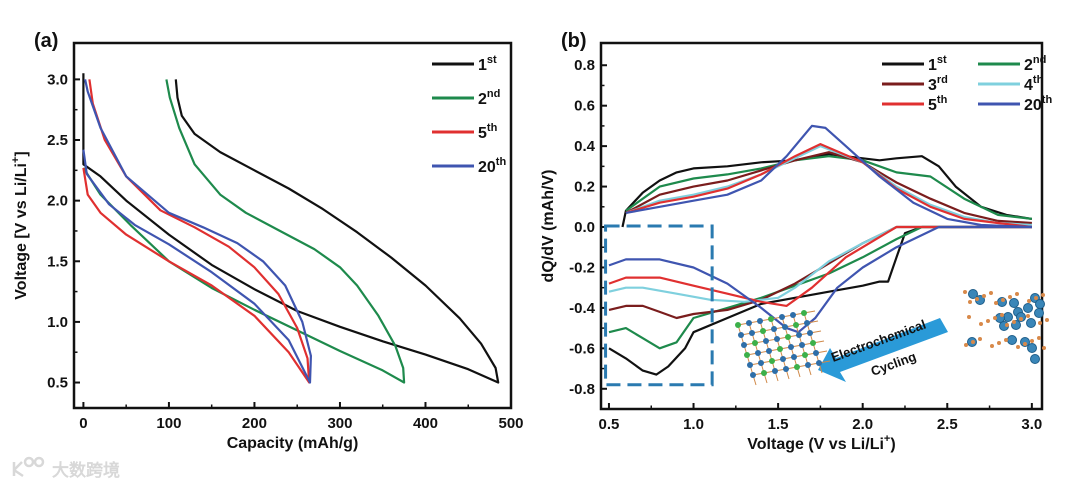  I want to click on x-tick-label: 400, so click(425, 423).